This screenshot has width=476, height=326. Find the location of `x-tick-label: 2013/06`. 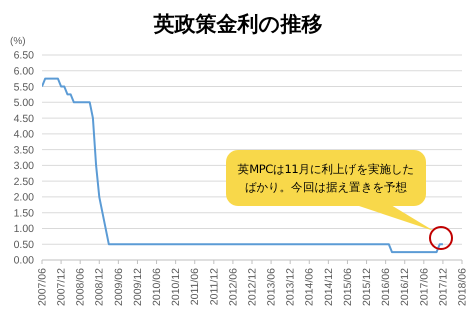

x-tick-label: 2013/06 is located at coordinates (272, 287).